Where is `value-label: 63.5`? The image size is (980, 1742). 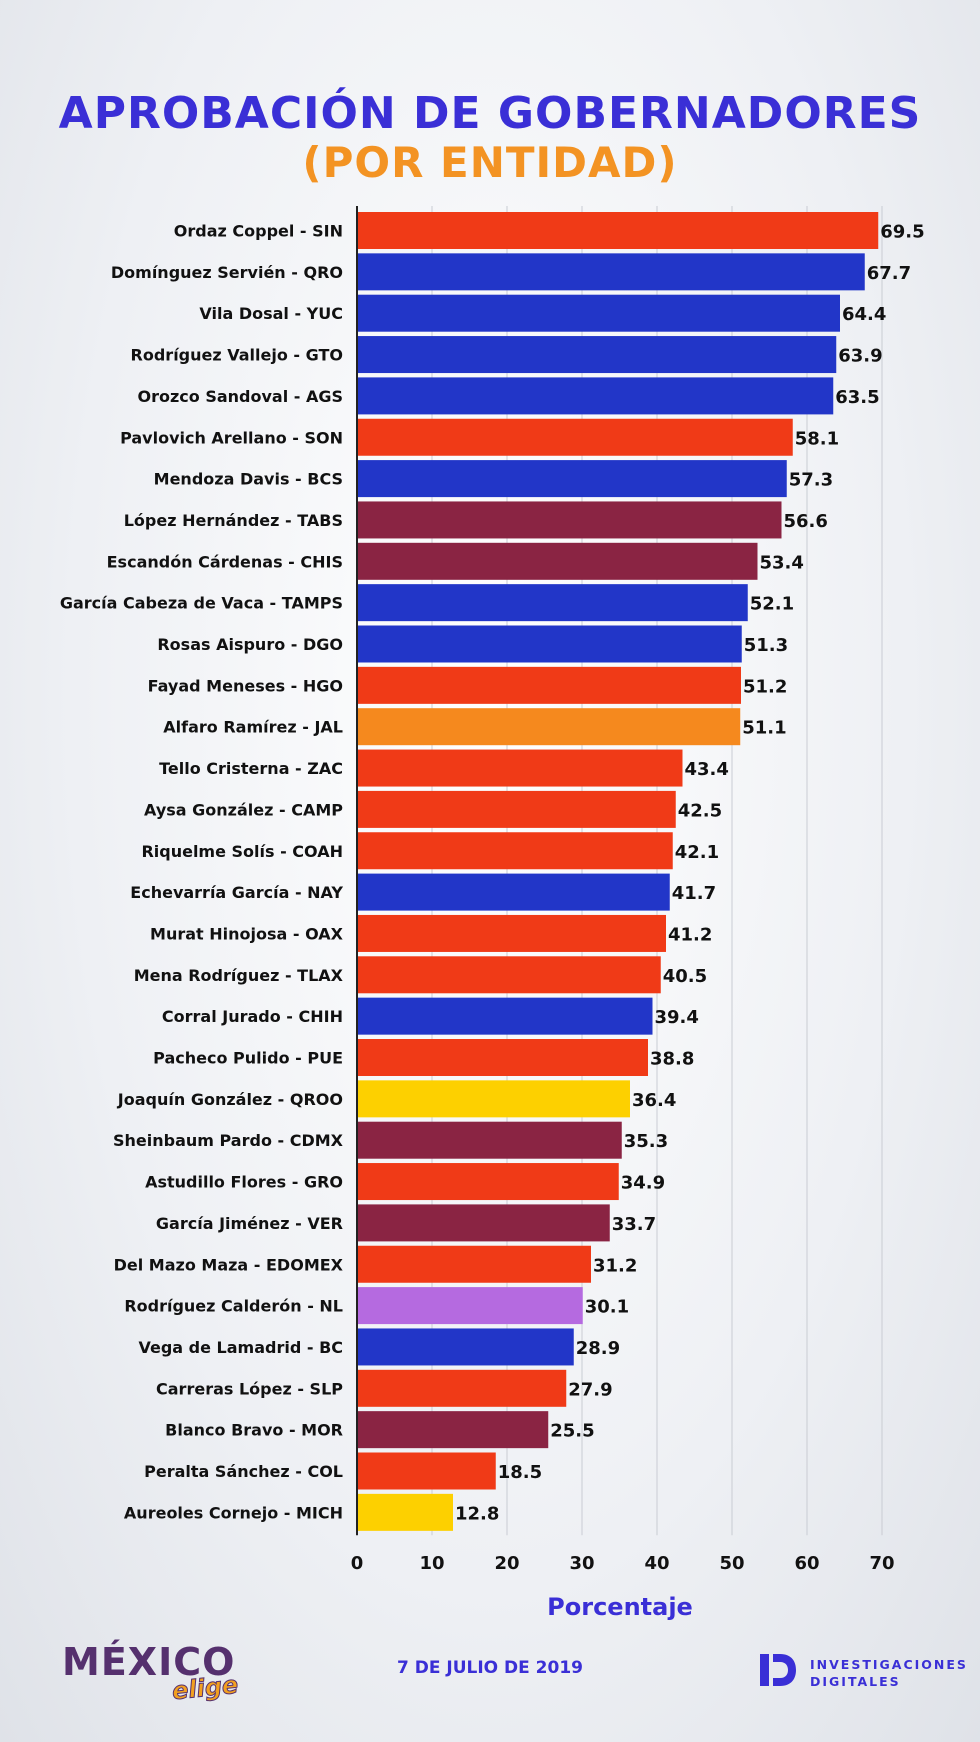
value-label: 63.5 is located at coordinates (857, 397).